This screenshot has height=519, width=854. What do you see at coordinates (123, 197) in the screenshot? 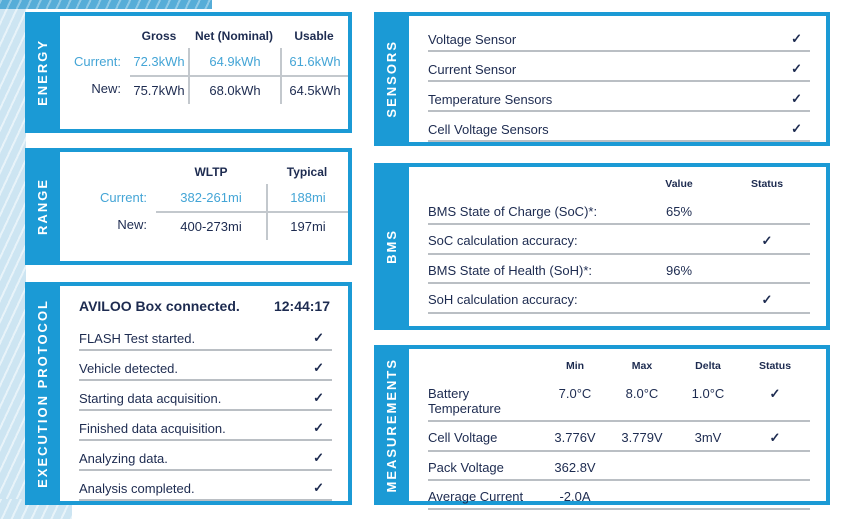
I see `range-row-label: Current:` at bounding box center [123, 197].